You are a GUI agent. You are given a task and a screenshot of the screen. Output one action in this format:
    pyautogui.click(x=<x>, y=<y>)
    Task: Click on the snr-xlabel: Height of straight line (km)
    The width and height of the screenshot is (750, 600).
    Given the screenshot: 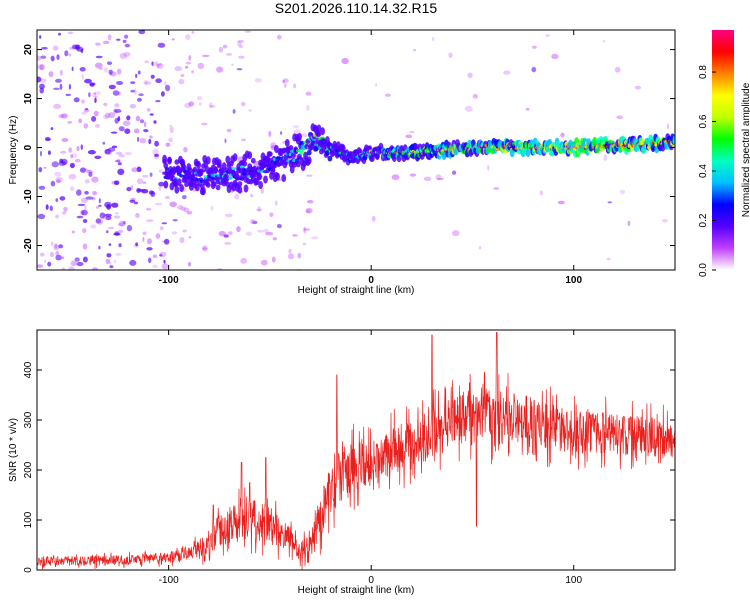 What is the action you would take?
    pyautogui.click(x=356, y=590)
    